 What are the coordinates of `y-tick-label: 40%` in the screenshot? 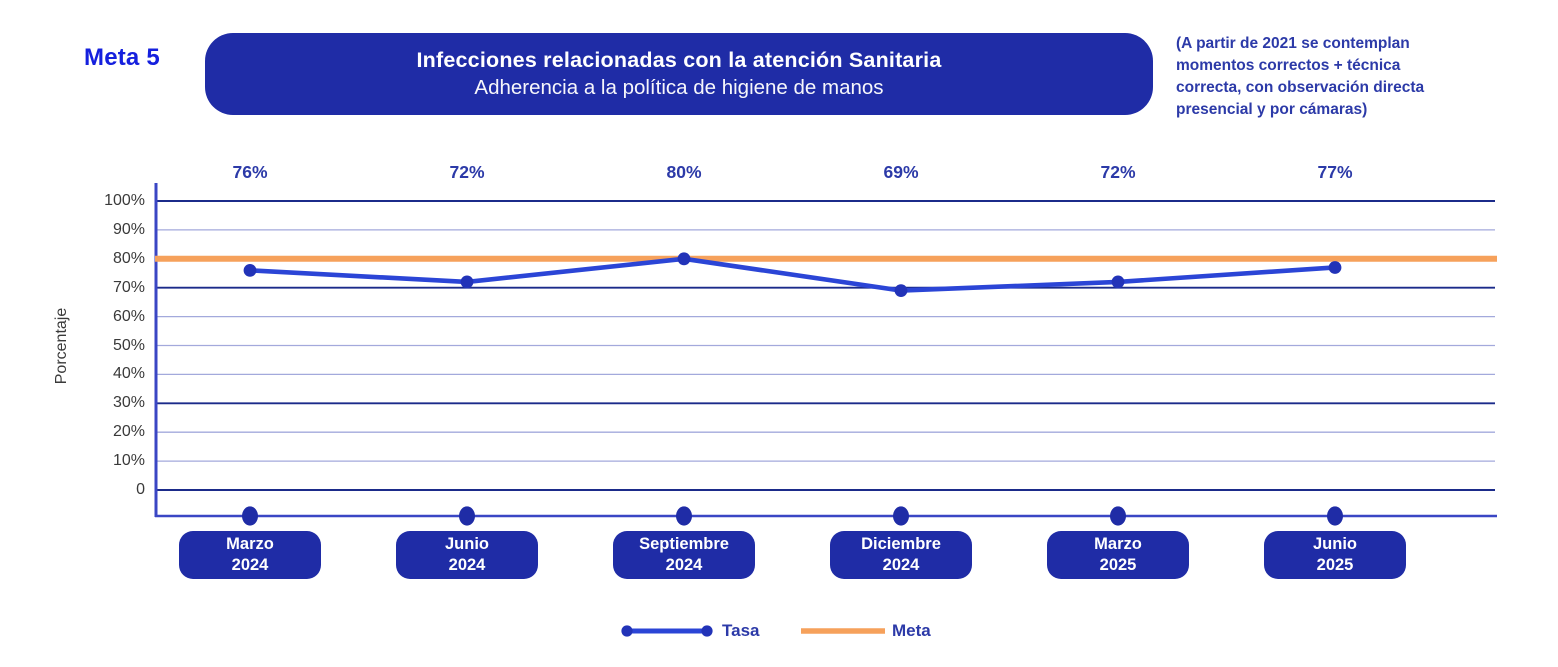 It's located at (128, 374).